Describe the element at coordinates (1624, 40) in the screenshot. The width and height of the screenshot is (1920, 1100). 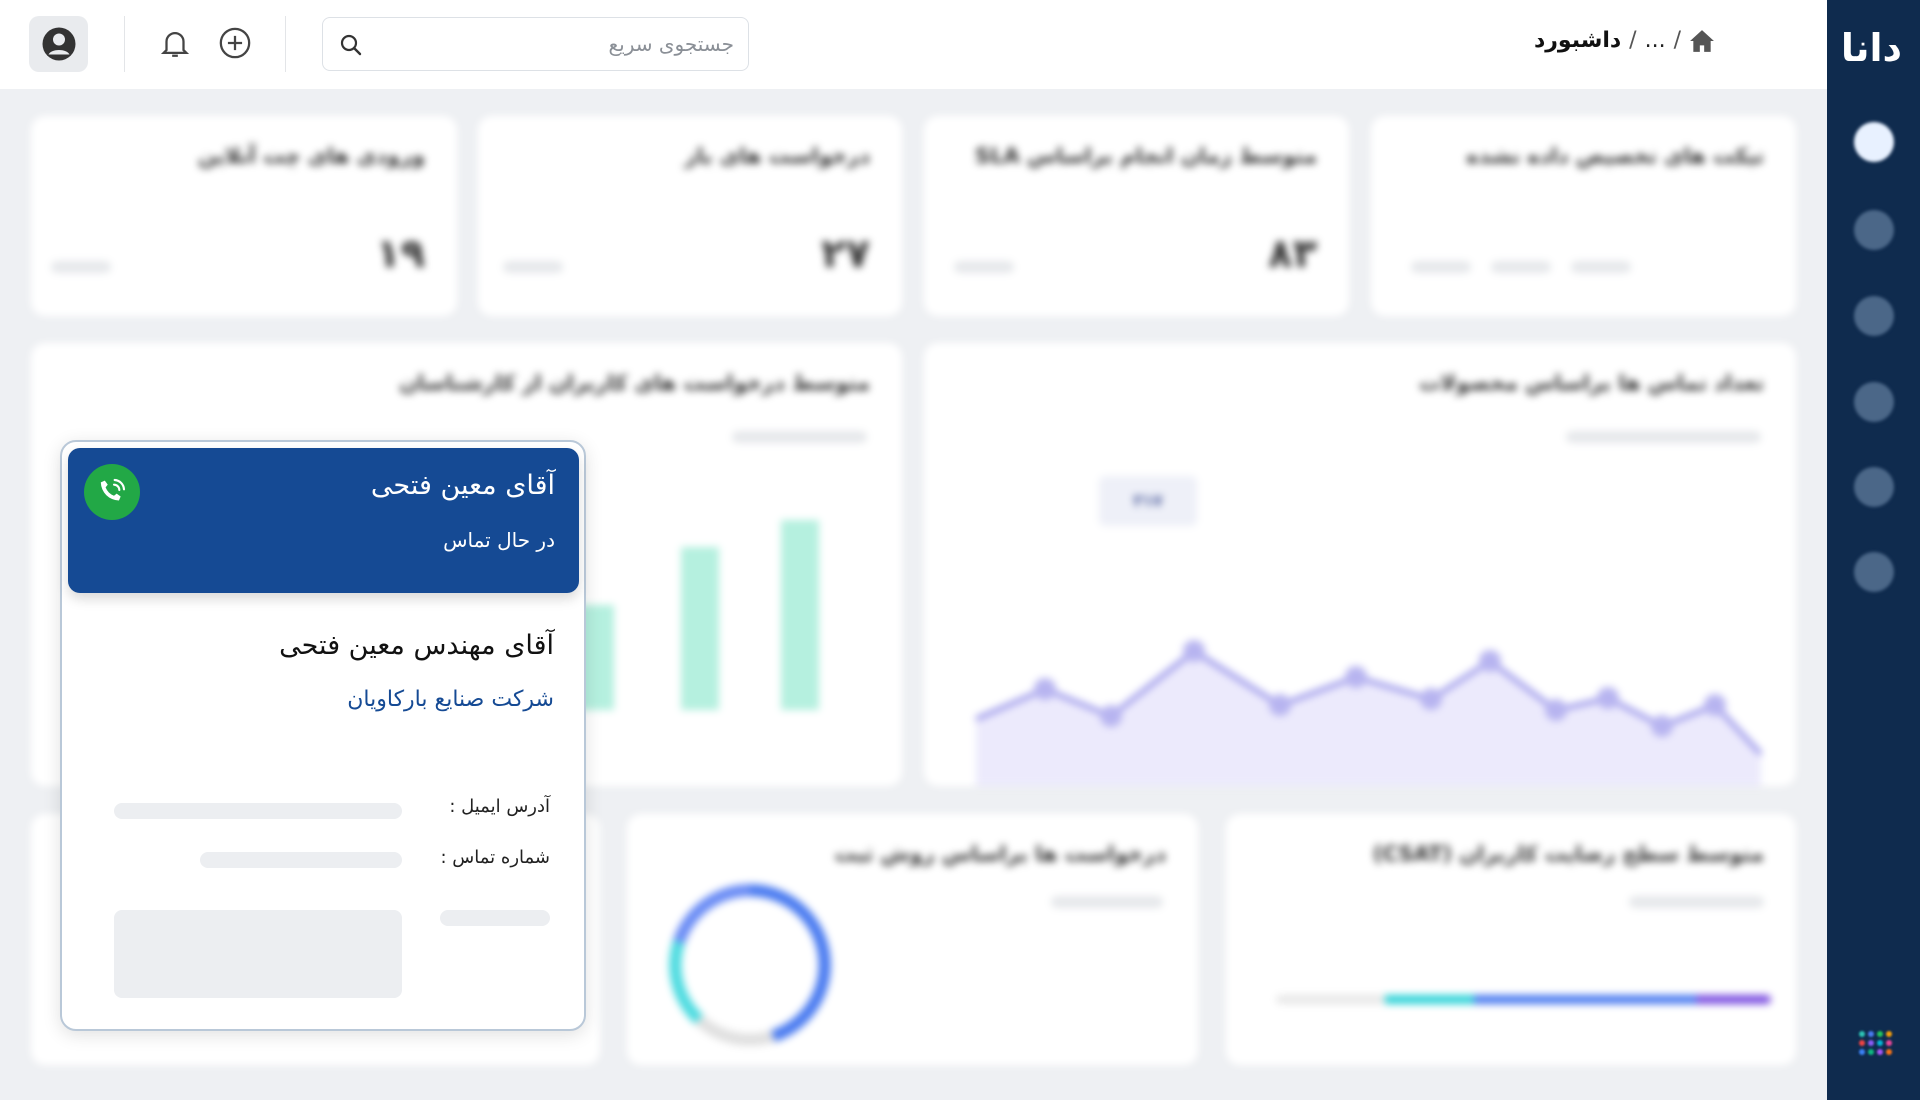
I see `breadcrumb: / ... / داشبورد` at that location.